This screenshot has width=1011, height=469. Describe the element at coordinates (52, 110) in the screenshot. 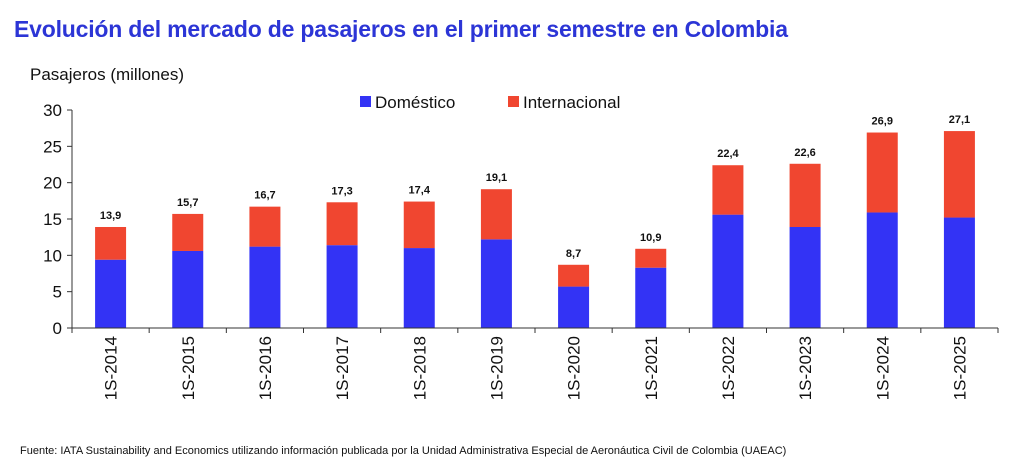

I see `y-tick-label: 30` at that location.